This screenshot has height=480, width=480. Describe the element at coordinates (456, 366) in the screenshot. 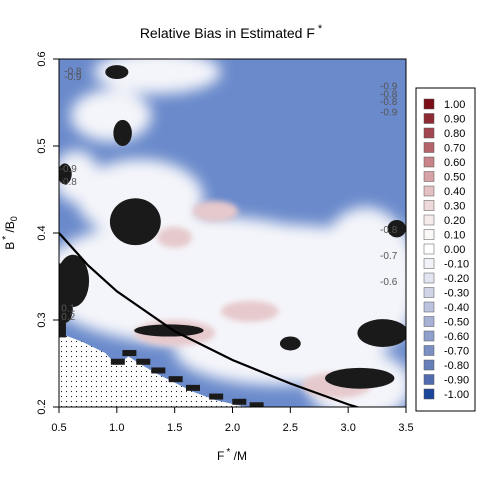

I see `legend-label-18: -0.80` at that location.